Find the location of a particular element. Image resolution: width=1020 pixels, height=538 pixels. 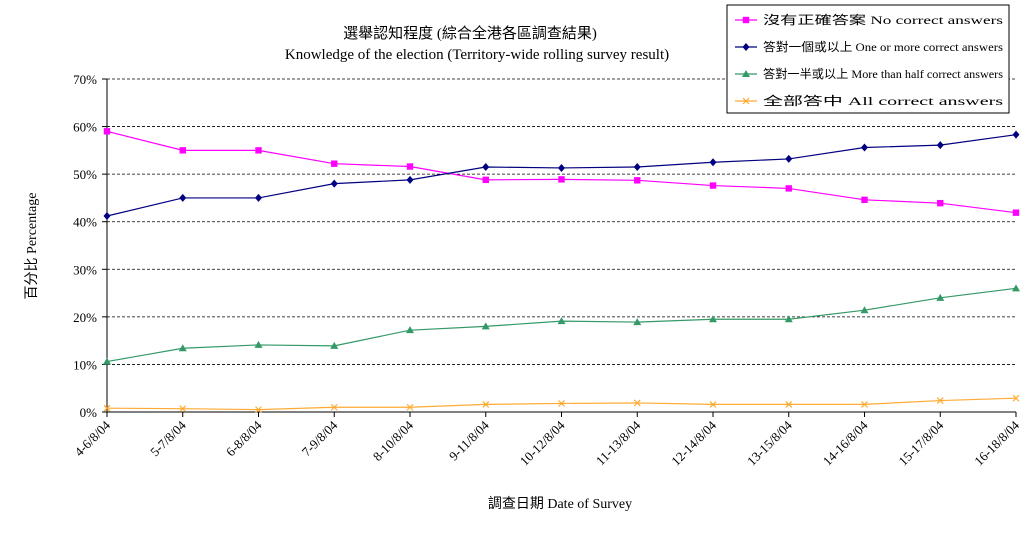

y-tick-label: 40% is located at coordinates (85, 222).